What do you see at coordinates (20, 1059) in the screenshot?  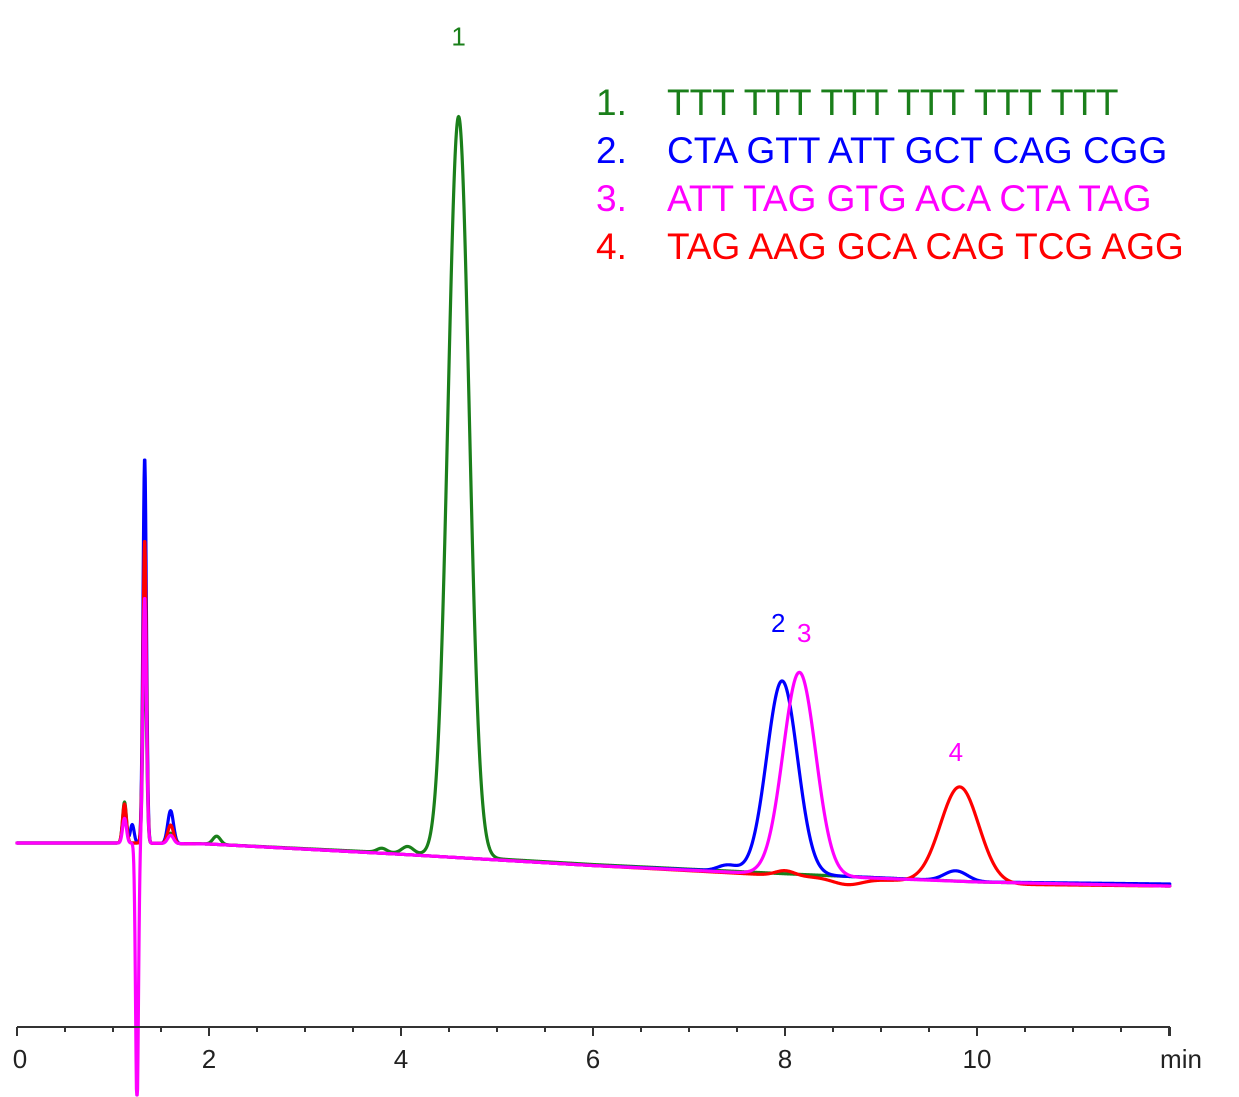 I see `x-tick-label: 0` at bounding box center [20, 1059].